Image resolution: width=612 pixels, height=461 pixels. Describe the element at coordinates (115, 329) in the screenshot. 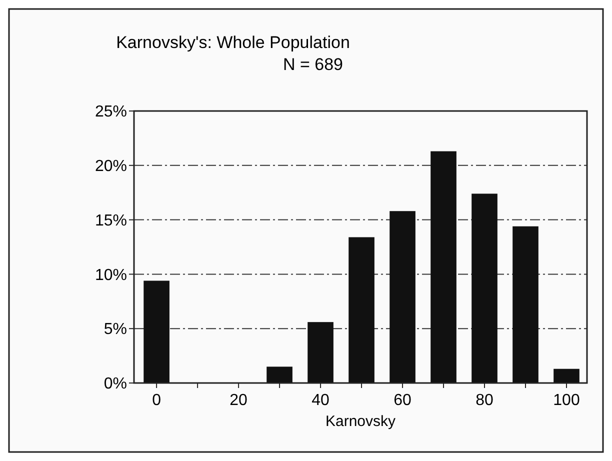

I see `y-tick-label: 5%` at that location.